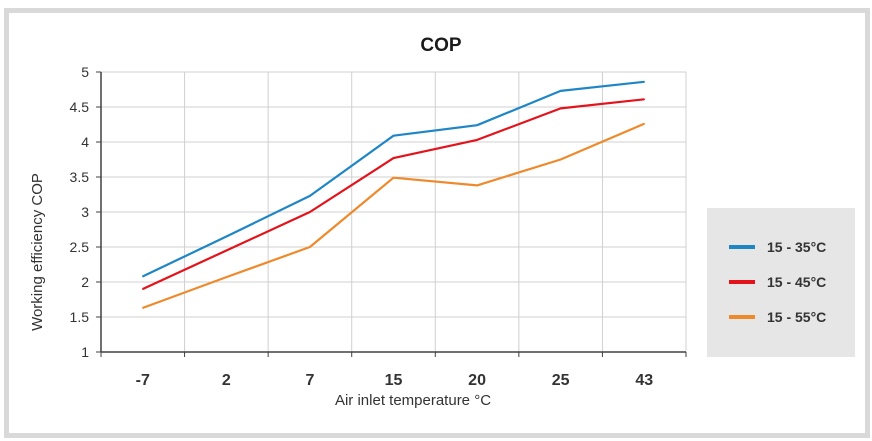 The image size is (872, 441). What do you see at coordinates (797, 247) in the screenshot?
I see `legend-label: 15 - 35°C` at bounding box center [797, 247].